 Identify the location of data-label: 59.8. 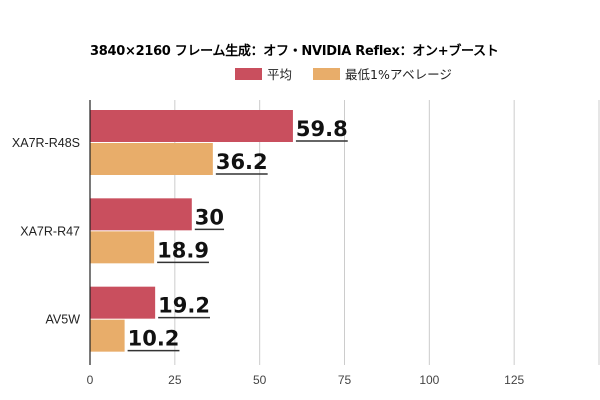
(322, 129).